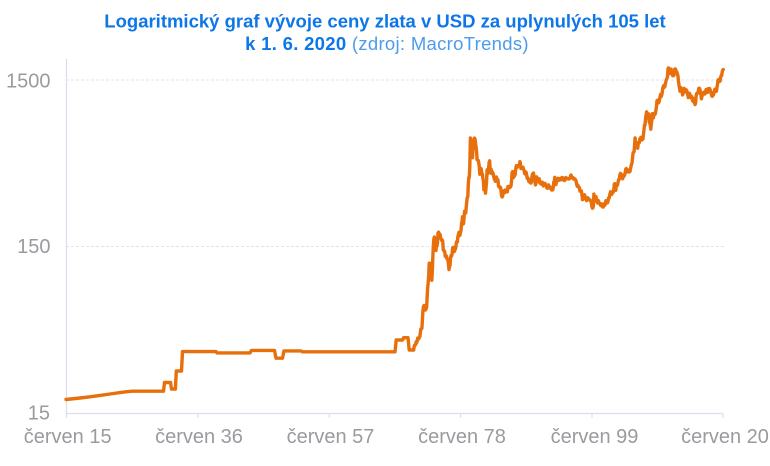  Describe the element at coordinates (39, 414) in the screenshot. I see `svg-text: 15` at that location.